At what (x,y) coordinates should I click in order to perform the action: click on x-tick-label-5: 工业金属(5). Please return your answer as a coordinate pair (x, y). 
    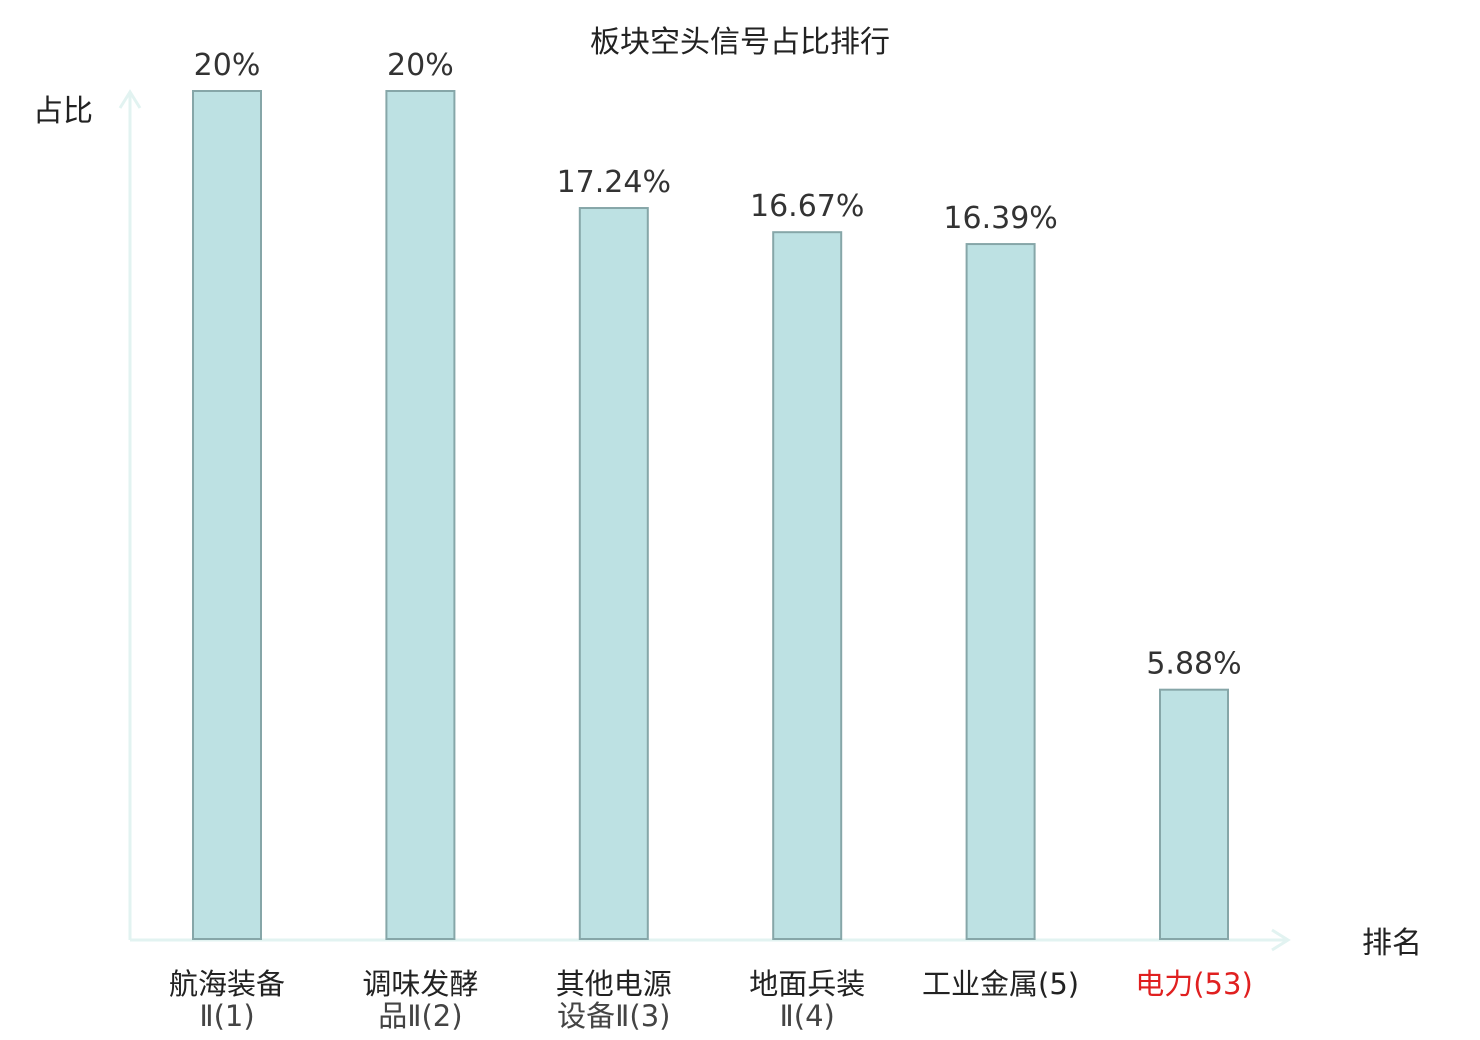
    Looking at the image, I should click on (1000, 984).